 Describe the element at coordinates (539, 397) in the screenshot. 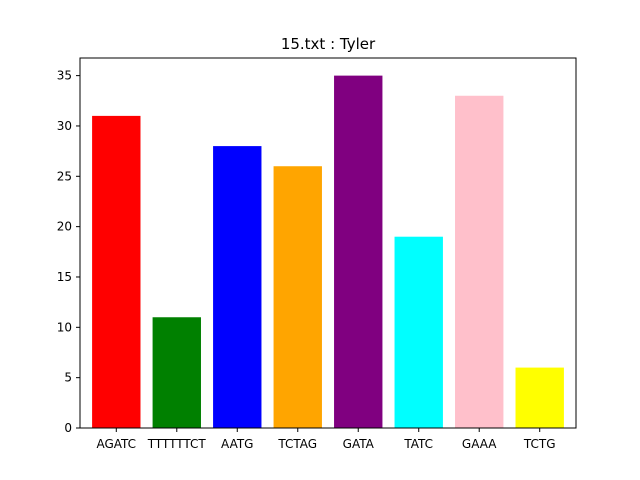

I see `bar-tctg` at that location.